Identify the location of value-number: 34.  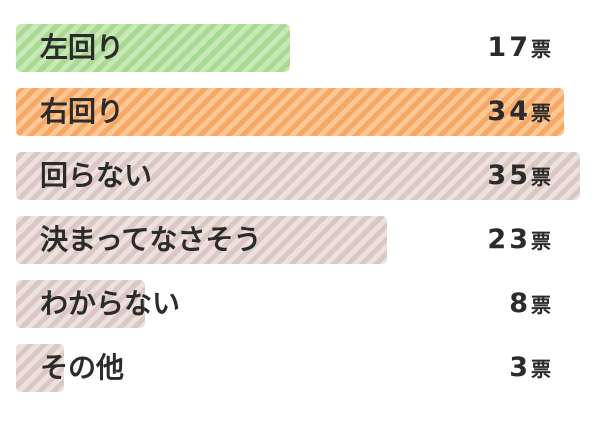
(509, 111).